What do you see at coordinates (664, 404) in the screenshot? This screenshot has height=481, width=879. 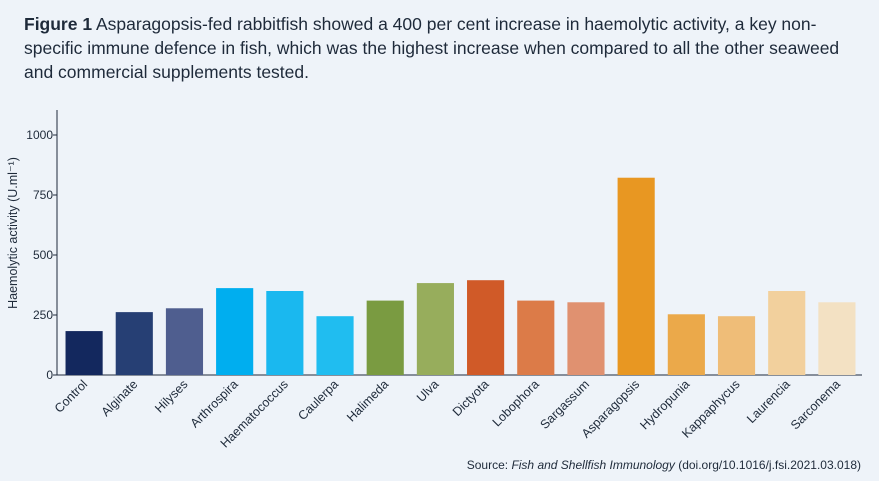 I see `x-tick-label: Hydropunia` at bounding box center [664, 404].